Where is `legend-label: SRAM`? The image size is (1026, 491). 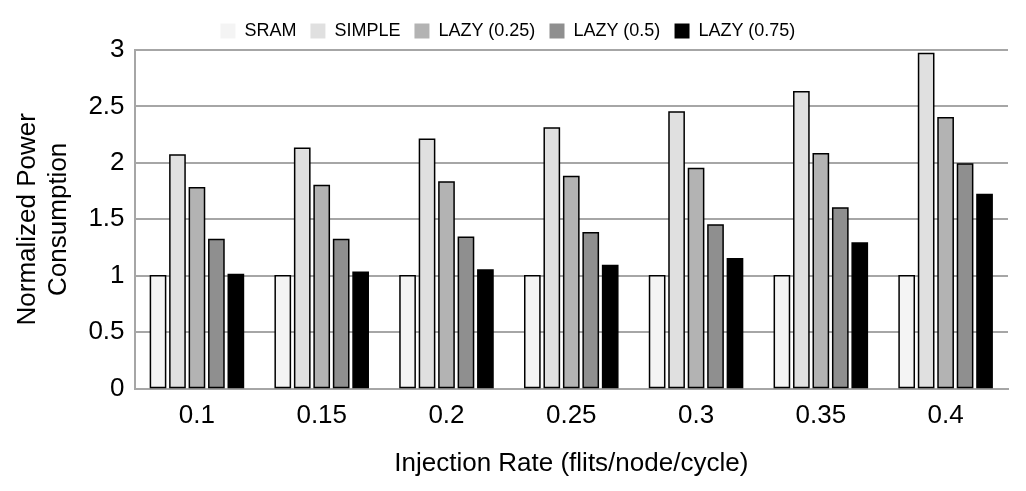
legend-label: SRAM is located at coordinates (270, 29).